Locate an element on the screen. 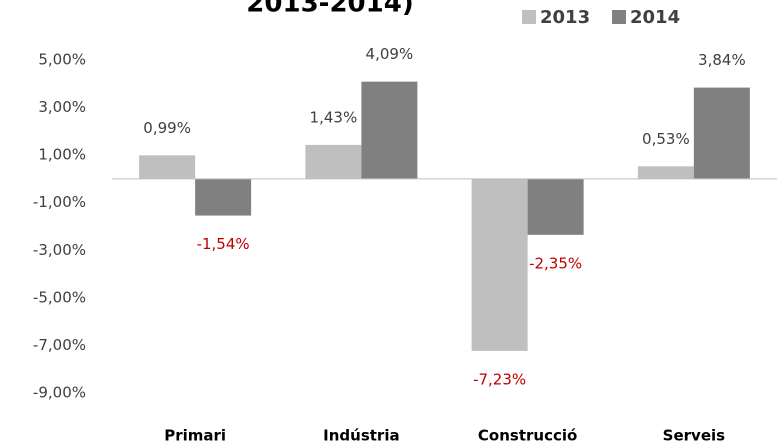  x-tick-label: Primari is located at coordinates (195, 436).